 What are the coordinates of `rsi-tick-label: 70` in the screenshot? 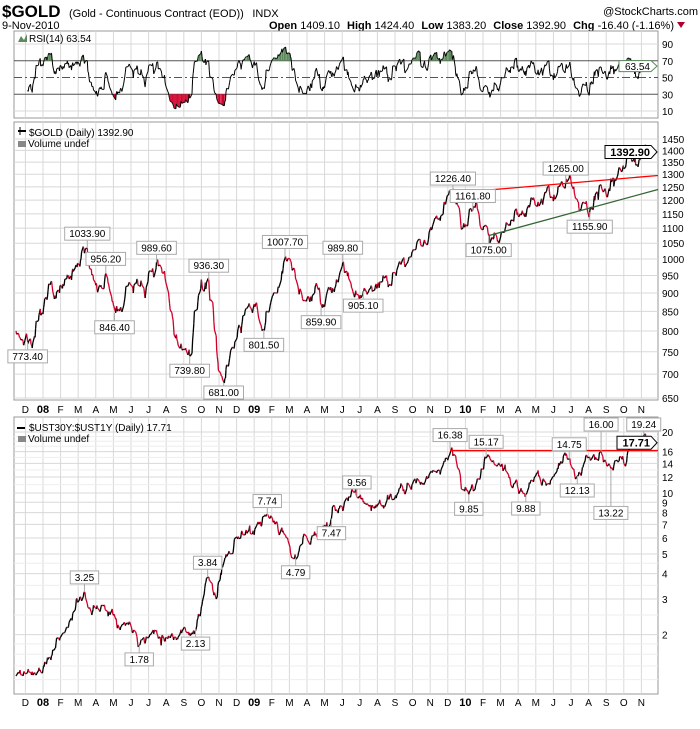 It's located at (668, 62).